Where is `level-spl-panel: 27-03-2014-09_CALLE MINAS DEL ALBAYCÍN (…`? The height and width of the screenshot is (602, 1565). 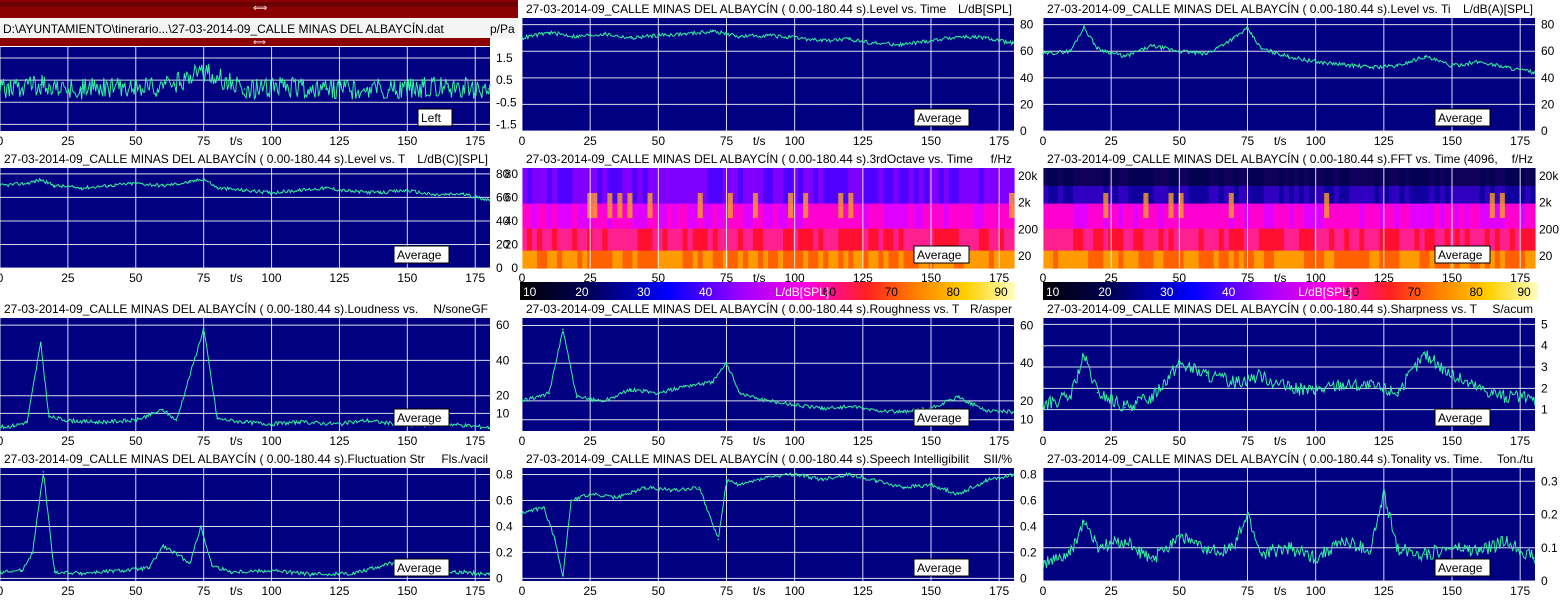 level-spl-panel: 27-03-2014-09_CALLE MINAS DEL ALBAYCÍN (… is located at coordinates (776, 74).